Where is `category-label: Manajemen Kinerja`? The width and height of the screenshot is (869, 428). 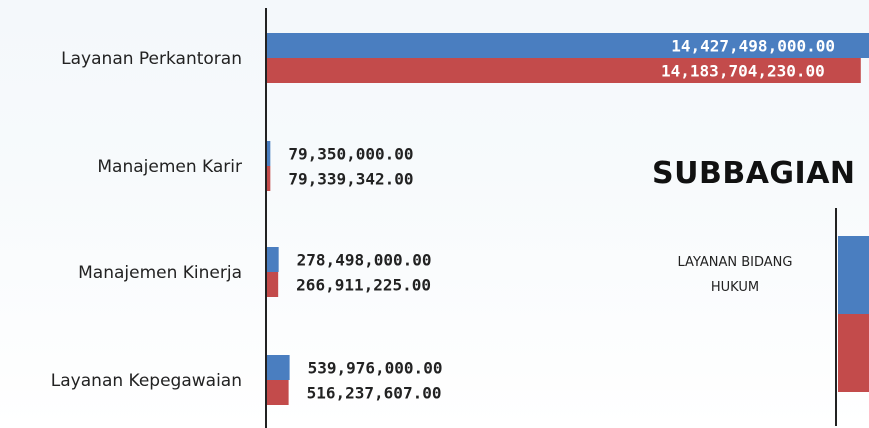 category-label: Manajemen Kinerja is located at coordinates (160, 273).